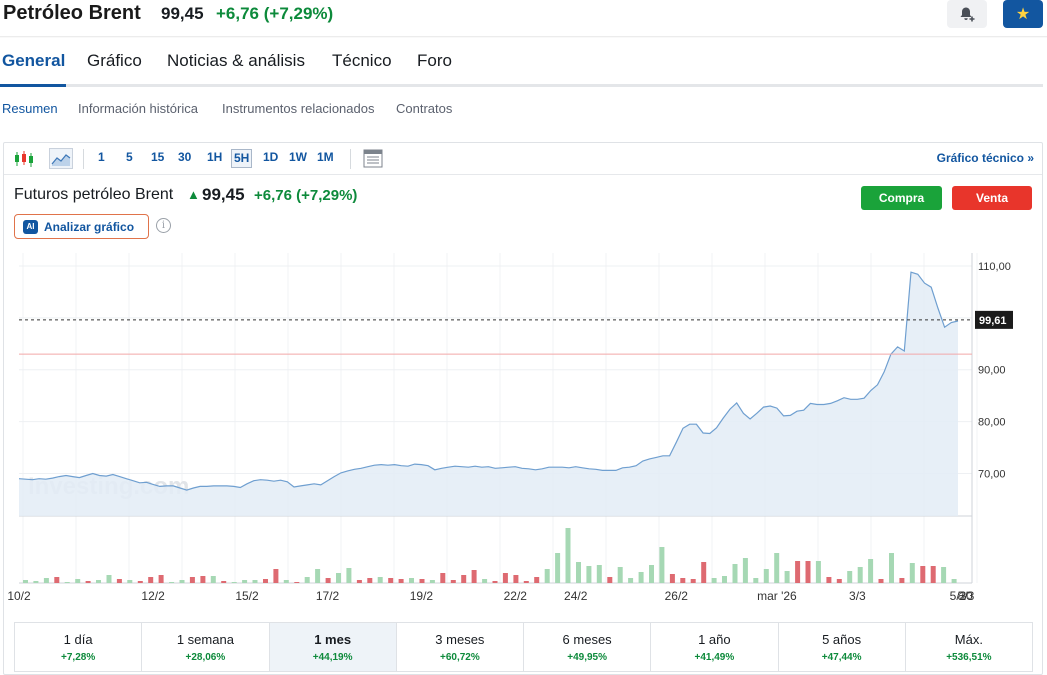 This screenshot has height=675, width=1047. What do you see at coordinates (373, 158) in the screenshot?
I see `table-view-icon` at bounding box center [373, 158].